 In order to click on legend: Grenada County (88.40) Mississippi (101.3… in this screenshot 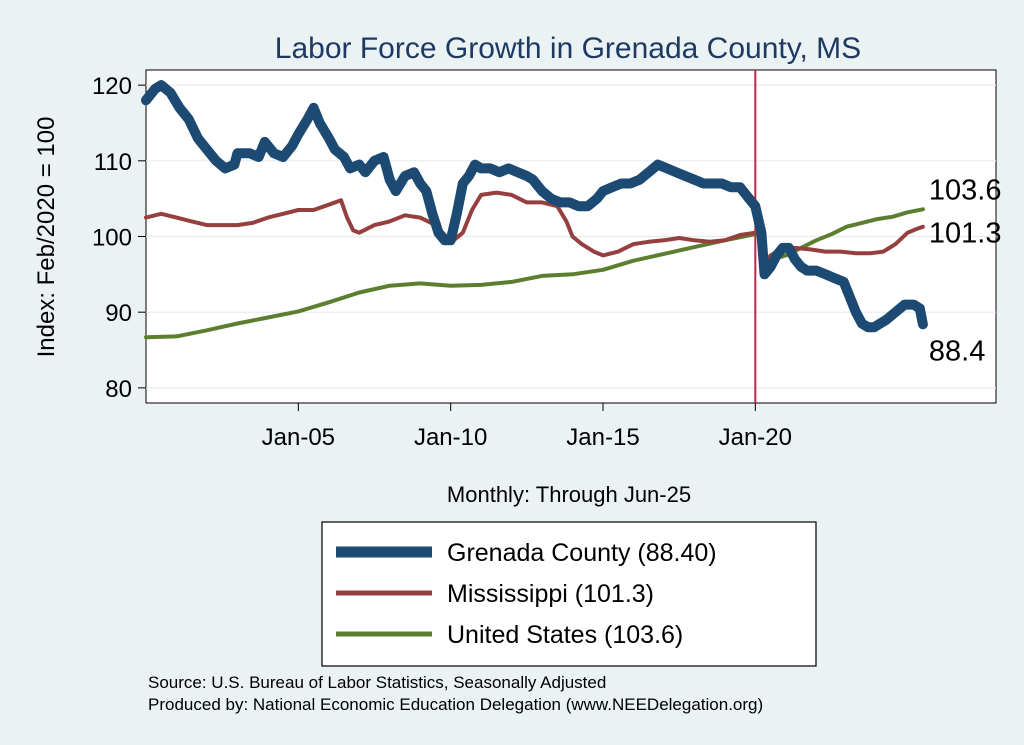, I will do `click(526, 594)`.